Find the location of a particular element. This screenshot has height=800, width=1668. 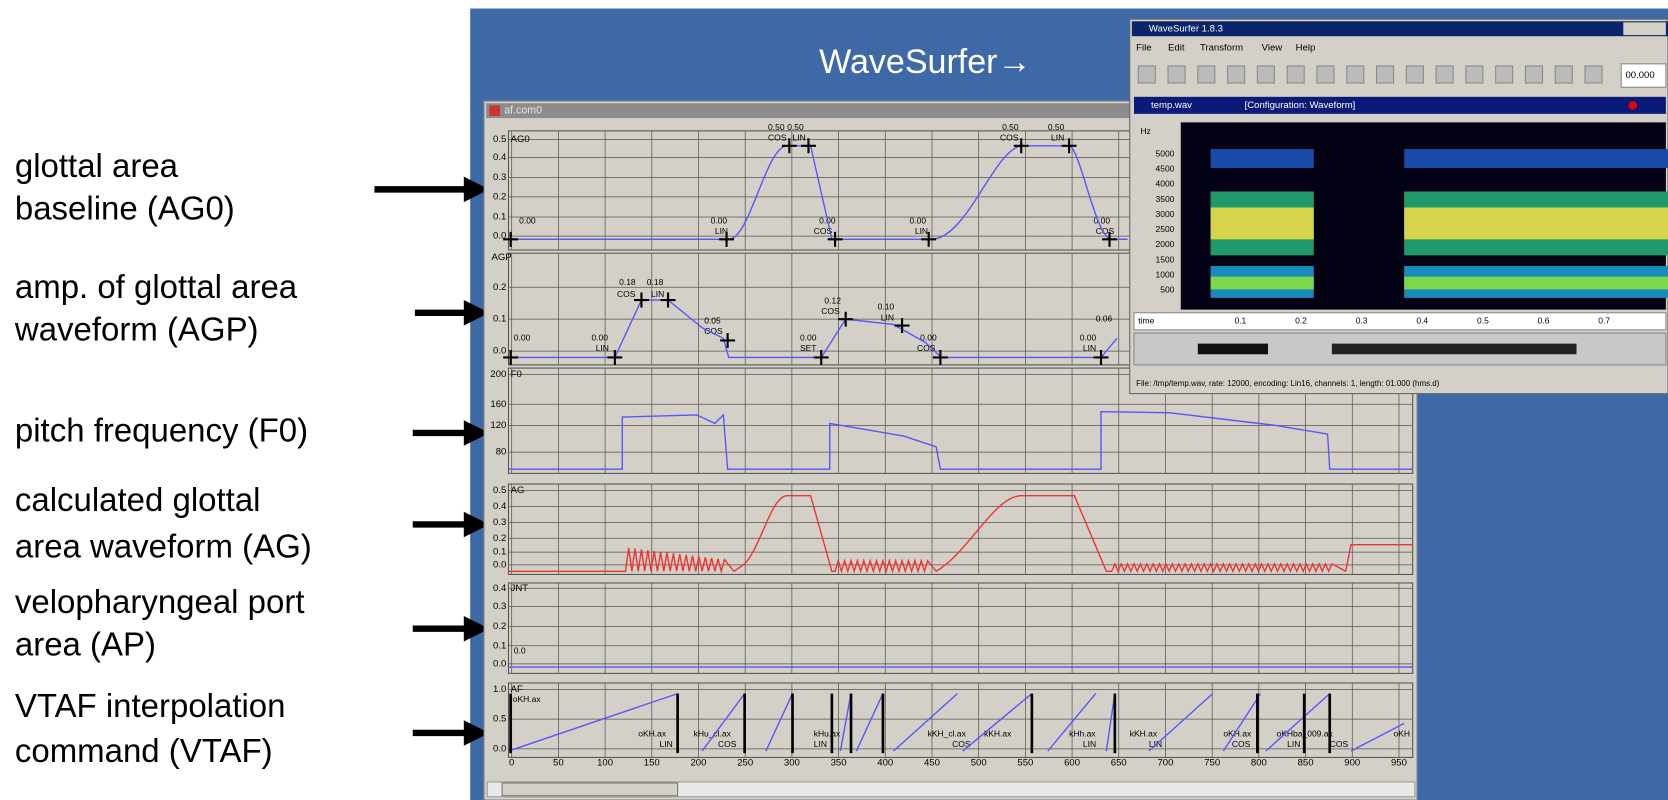

point-label: kHh.ax is located at coordinates (1082, 733).